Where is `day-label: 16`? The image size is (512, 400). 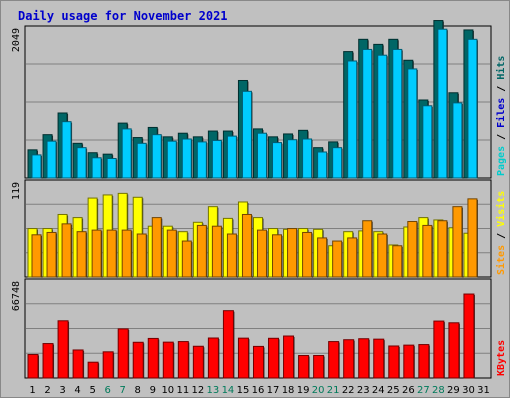
day-label: 16 is located at coordinates (258, 390).